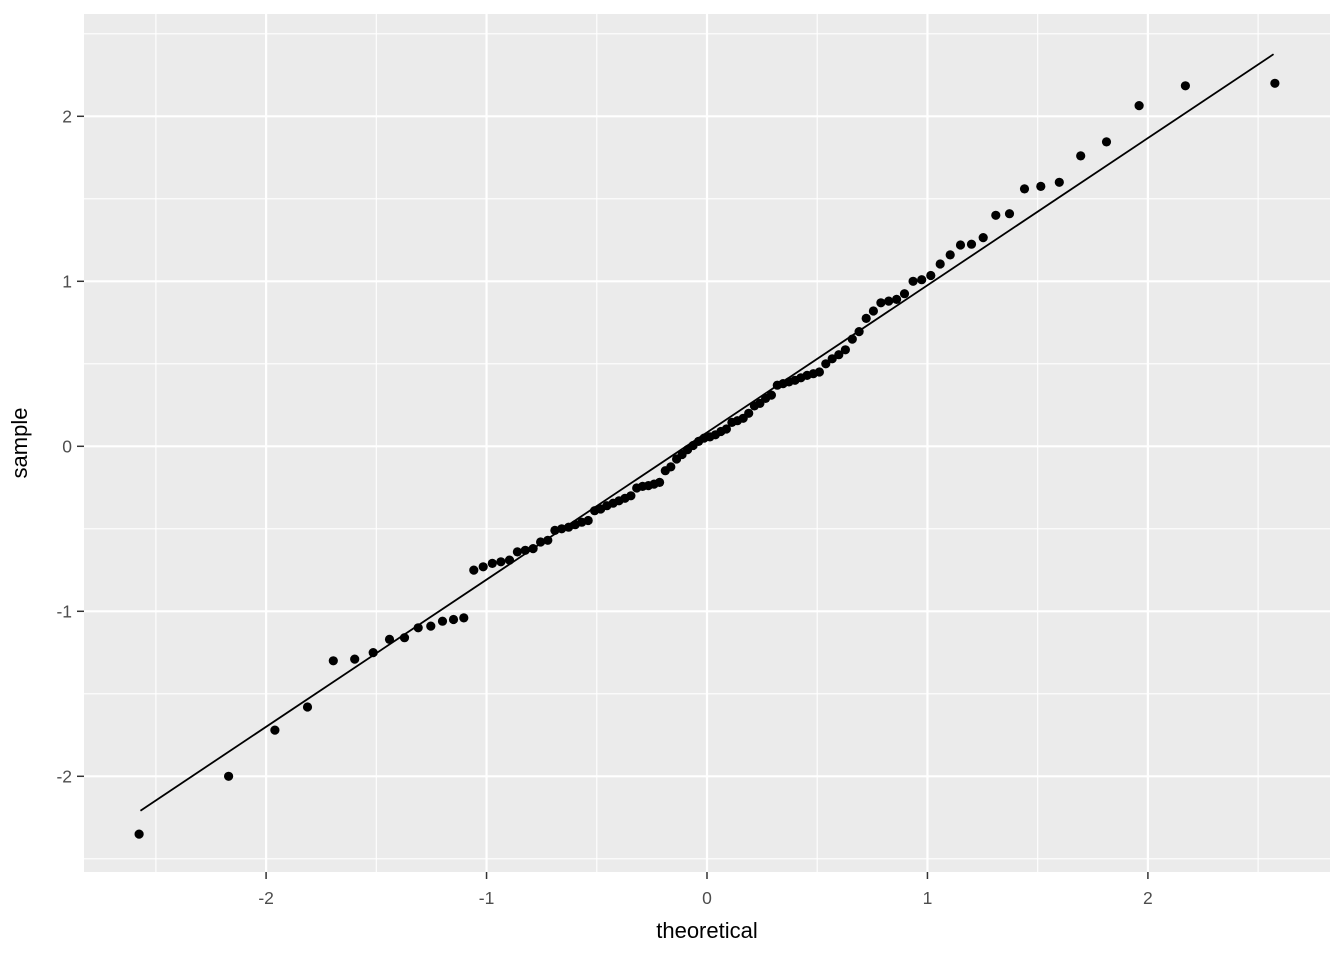 The image size is (1344, 960). I want to click on x-tick-label: -1, so click(487, 898).